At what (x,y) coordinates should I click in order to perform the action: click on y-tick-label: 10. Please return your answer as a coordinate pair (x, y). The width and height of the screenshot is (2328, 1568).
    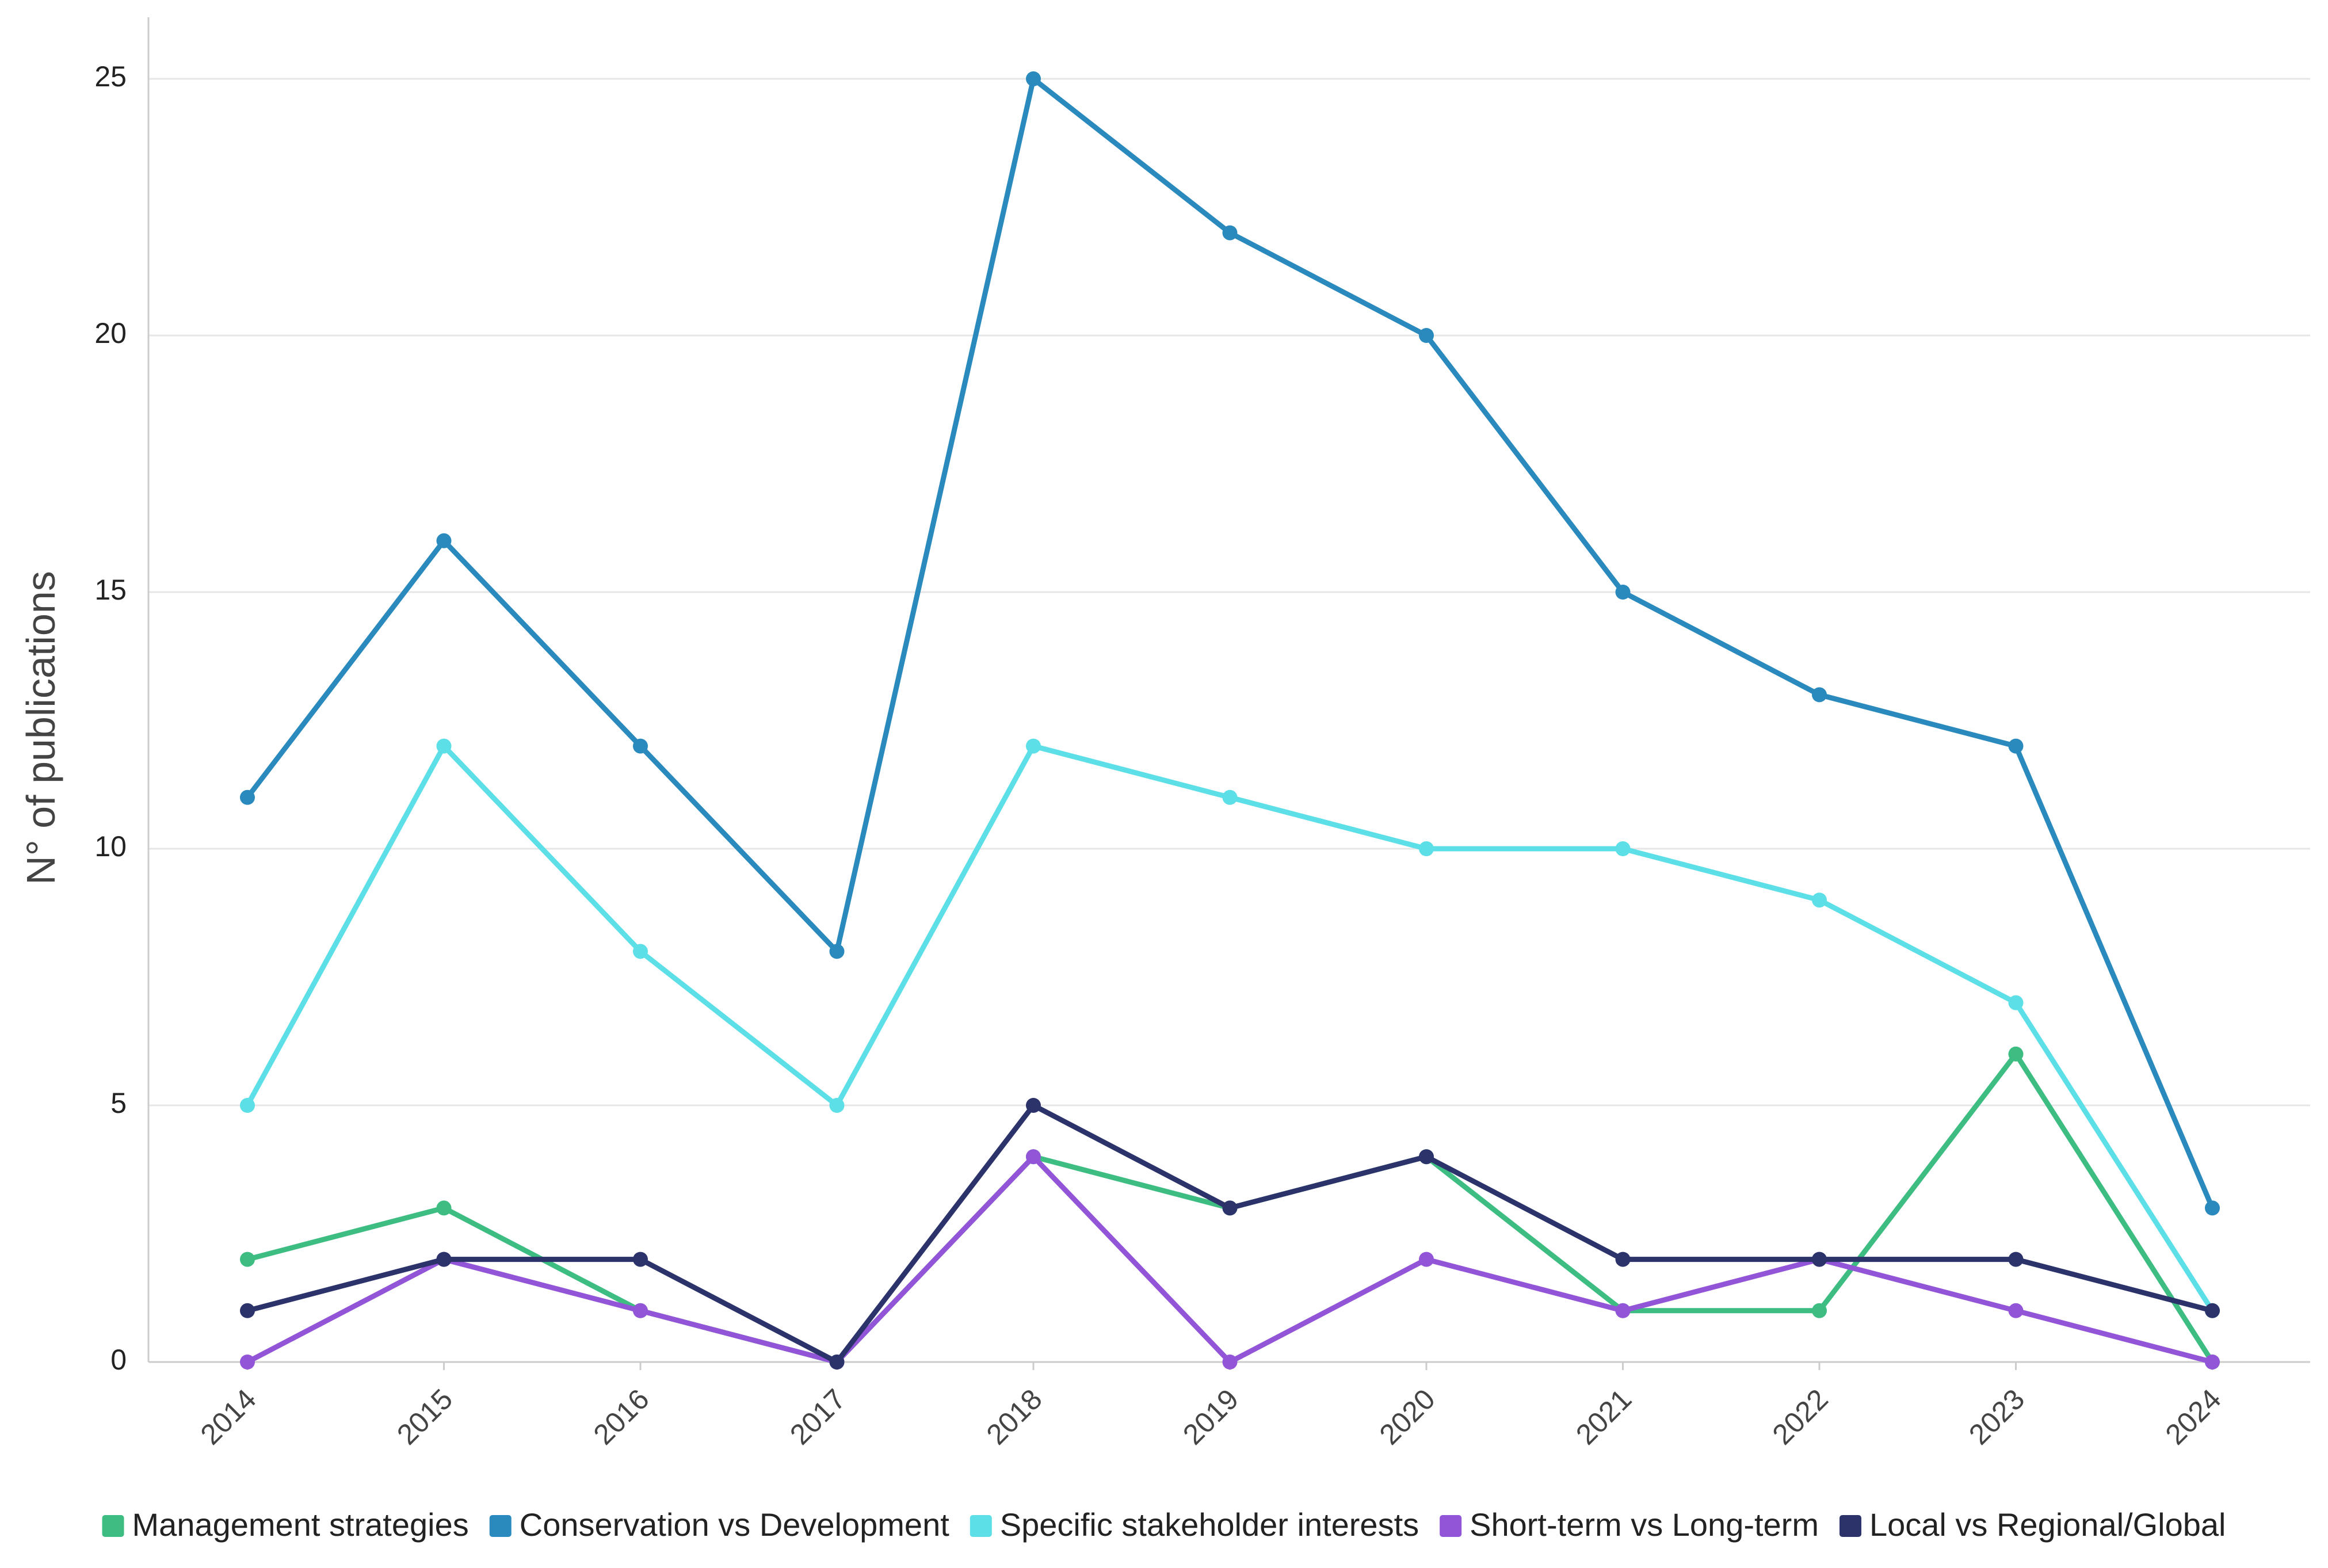
    Looking at the image, I should click on (111, 846).